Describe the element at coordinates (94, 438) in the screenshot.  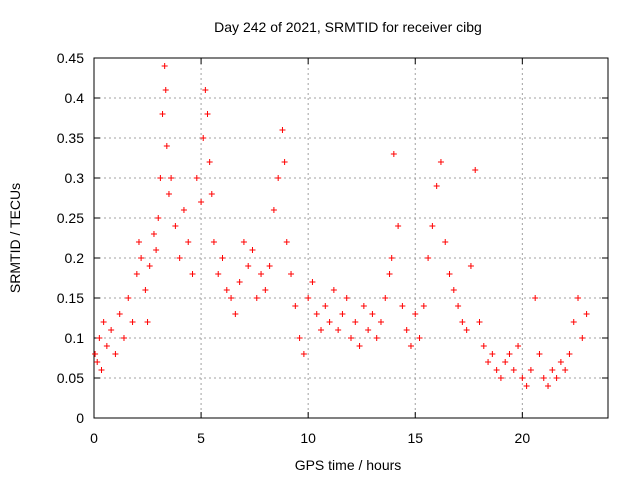
I see `x-tick-label: 0` at that location.